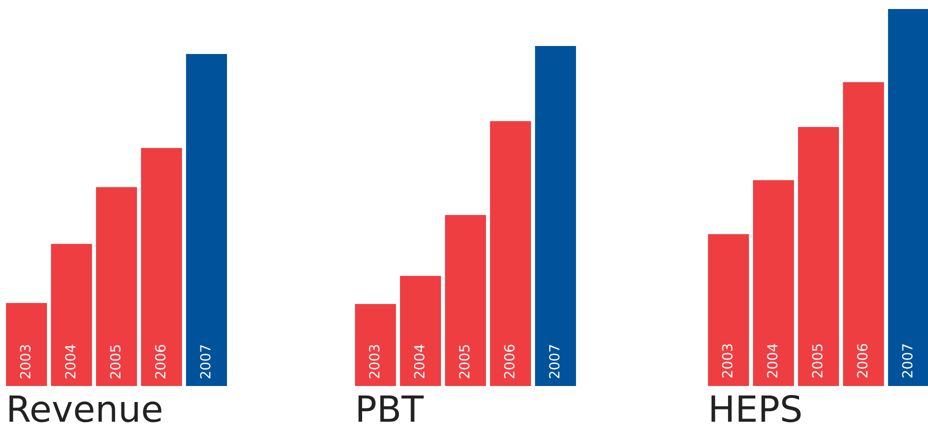  What do you see at coordinates (86, 408) in the screenshot?
I see `text: Revenue` at bounding box center [86, 408].